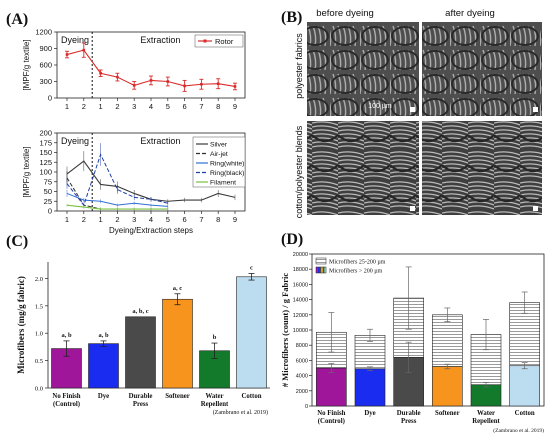  What do you see at coordinates (45, 172) in the screenshot?
I see `y-tick-label: 100` at bounding box center [45, 172].